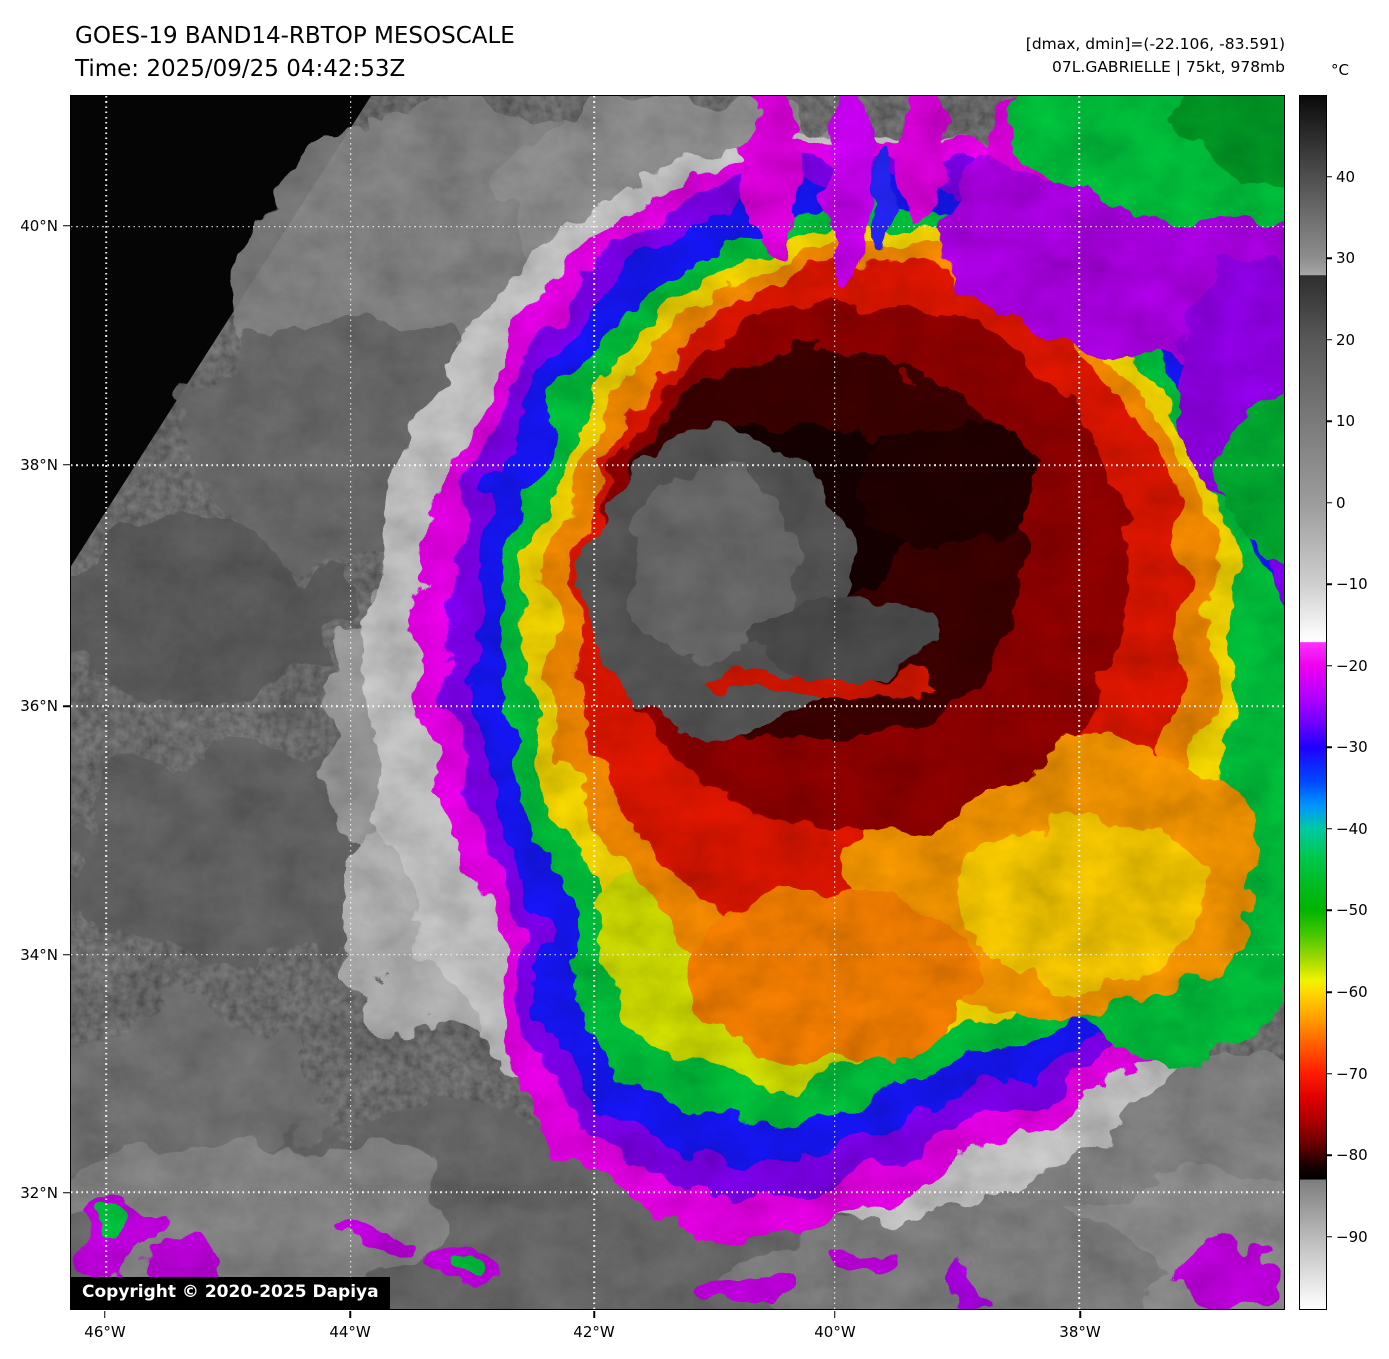  Describe the element at coordinates (677, 1333) in the screenshot. I see `longitude-axis: 46°W 44°W 42°W 40°W 38°W` at that location.